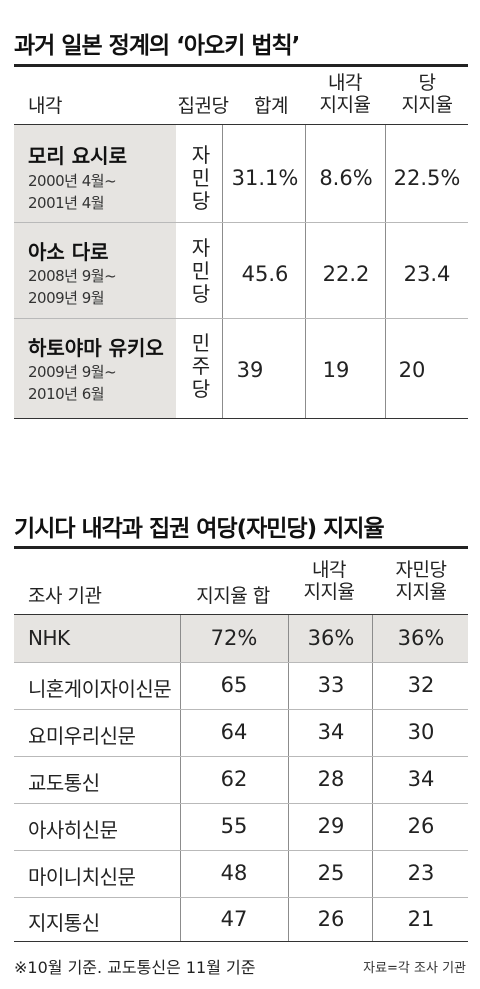  What do you see at coordinates (72, 287) in the screenshot?
I see `table1-row-period: 2008년 9월~ 2009년 9월` at bounding box center [72, 287].